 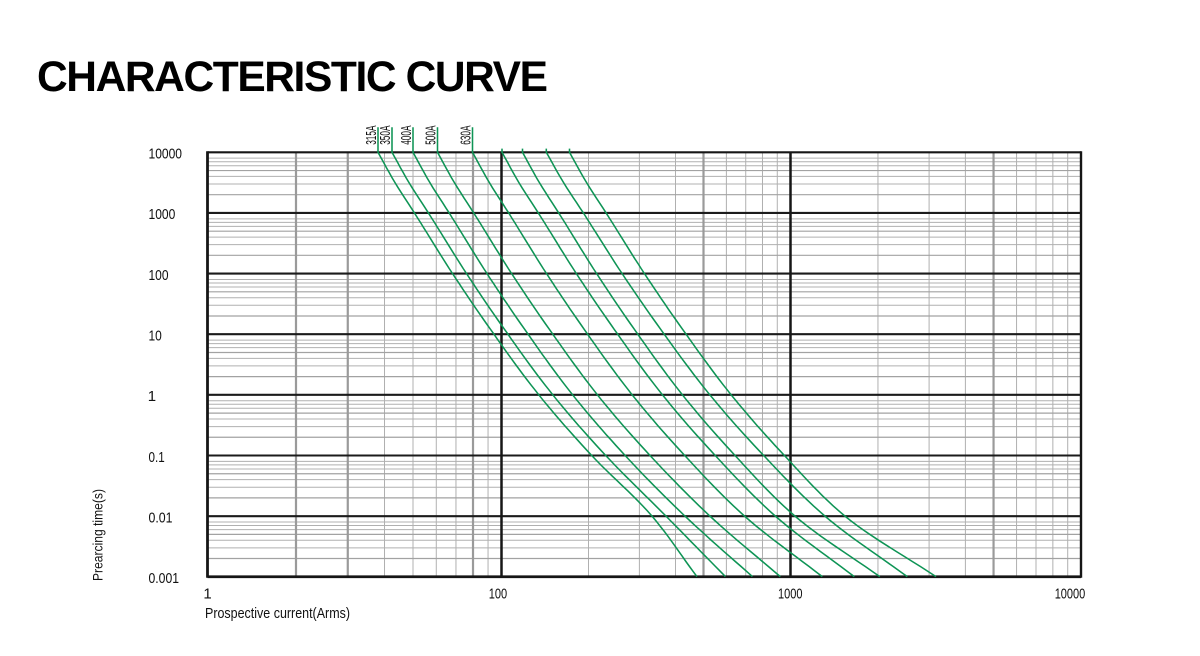 What do you see at coordinates (277, 614) in the screenshot?
I see `svg-text: Prospective current(Arms)` at bounding box center [277, 614].